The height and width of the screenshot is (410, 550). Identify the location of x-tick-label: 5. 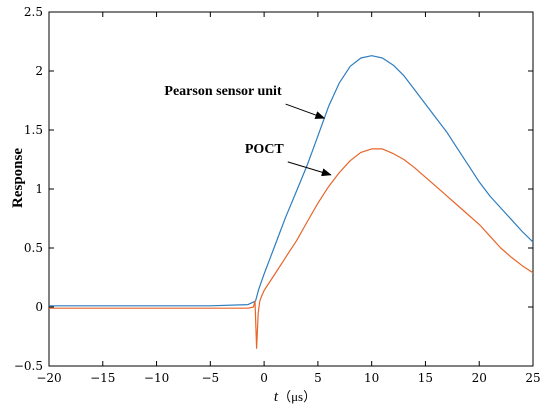
(318, 378).